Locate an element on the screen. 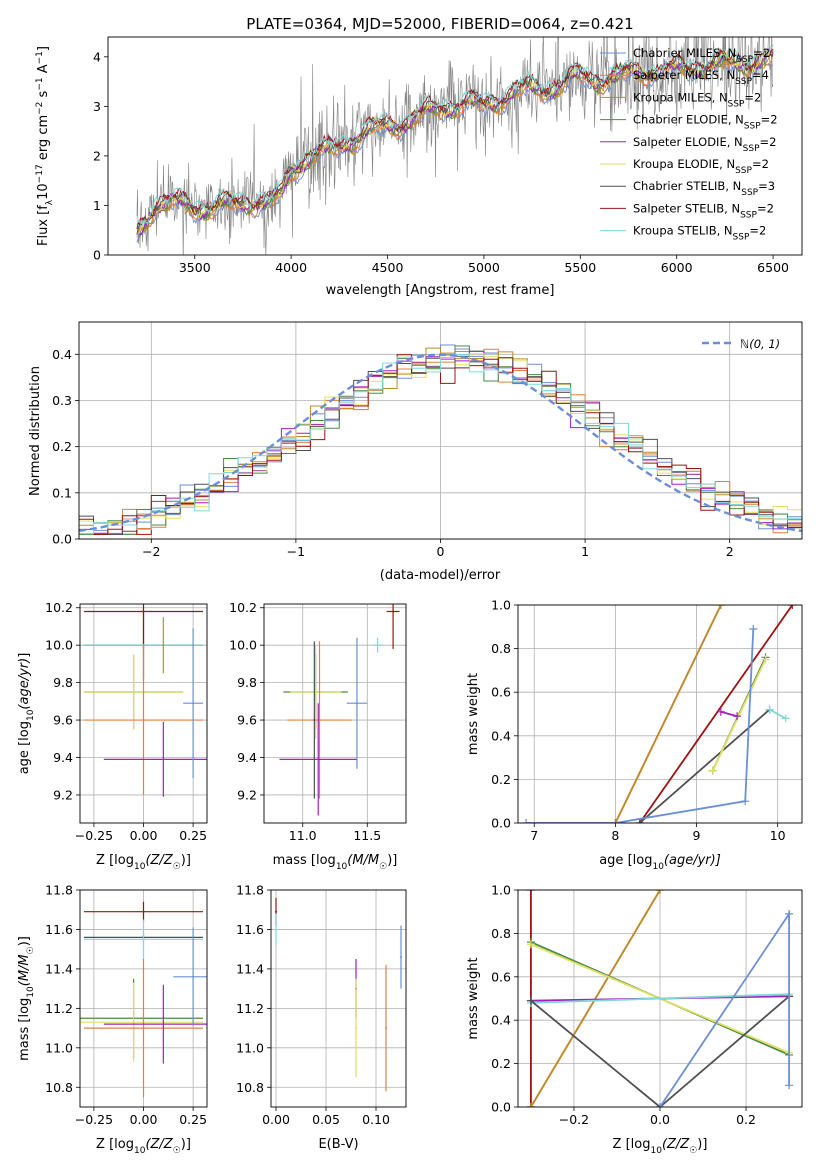  mass_vs_ebv-frame is located at coordinates (338, 998).